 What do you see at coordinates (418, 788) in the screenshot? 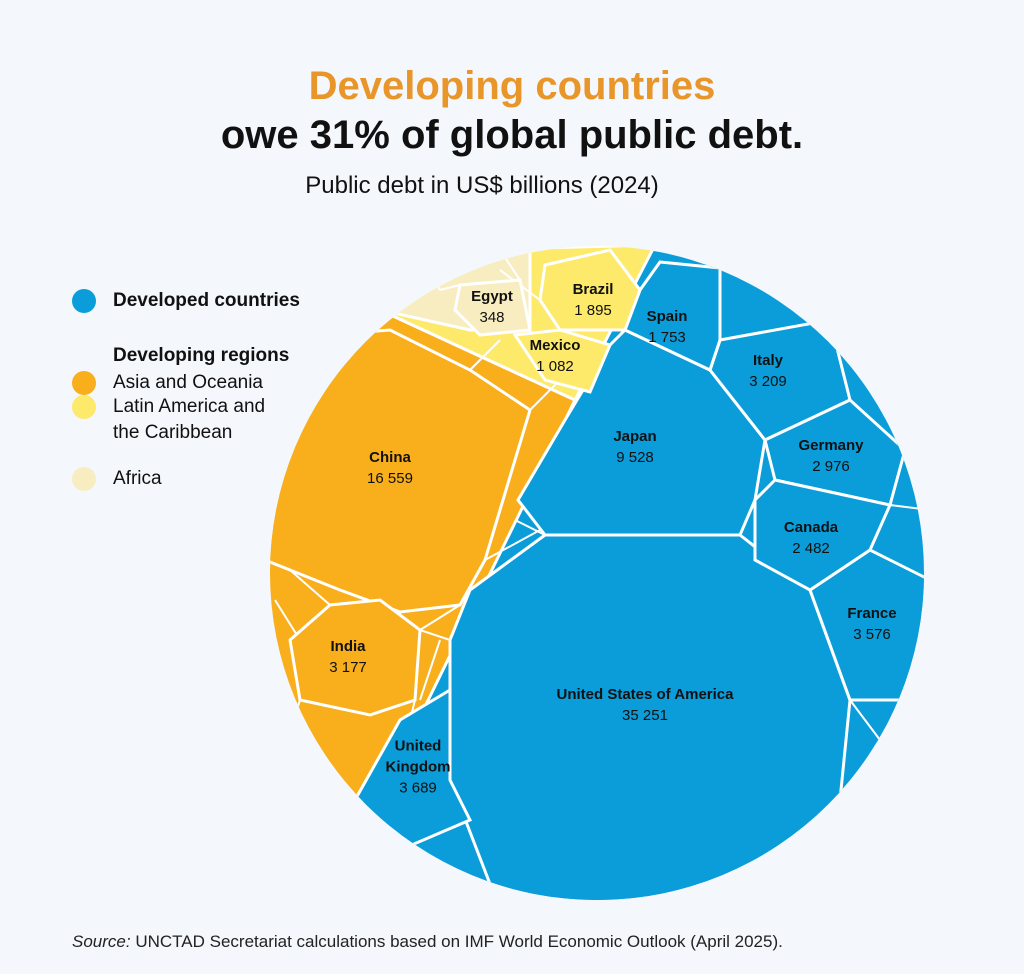
I see `value-label: 3 689` at bounding box center [418, 788].